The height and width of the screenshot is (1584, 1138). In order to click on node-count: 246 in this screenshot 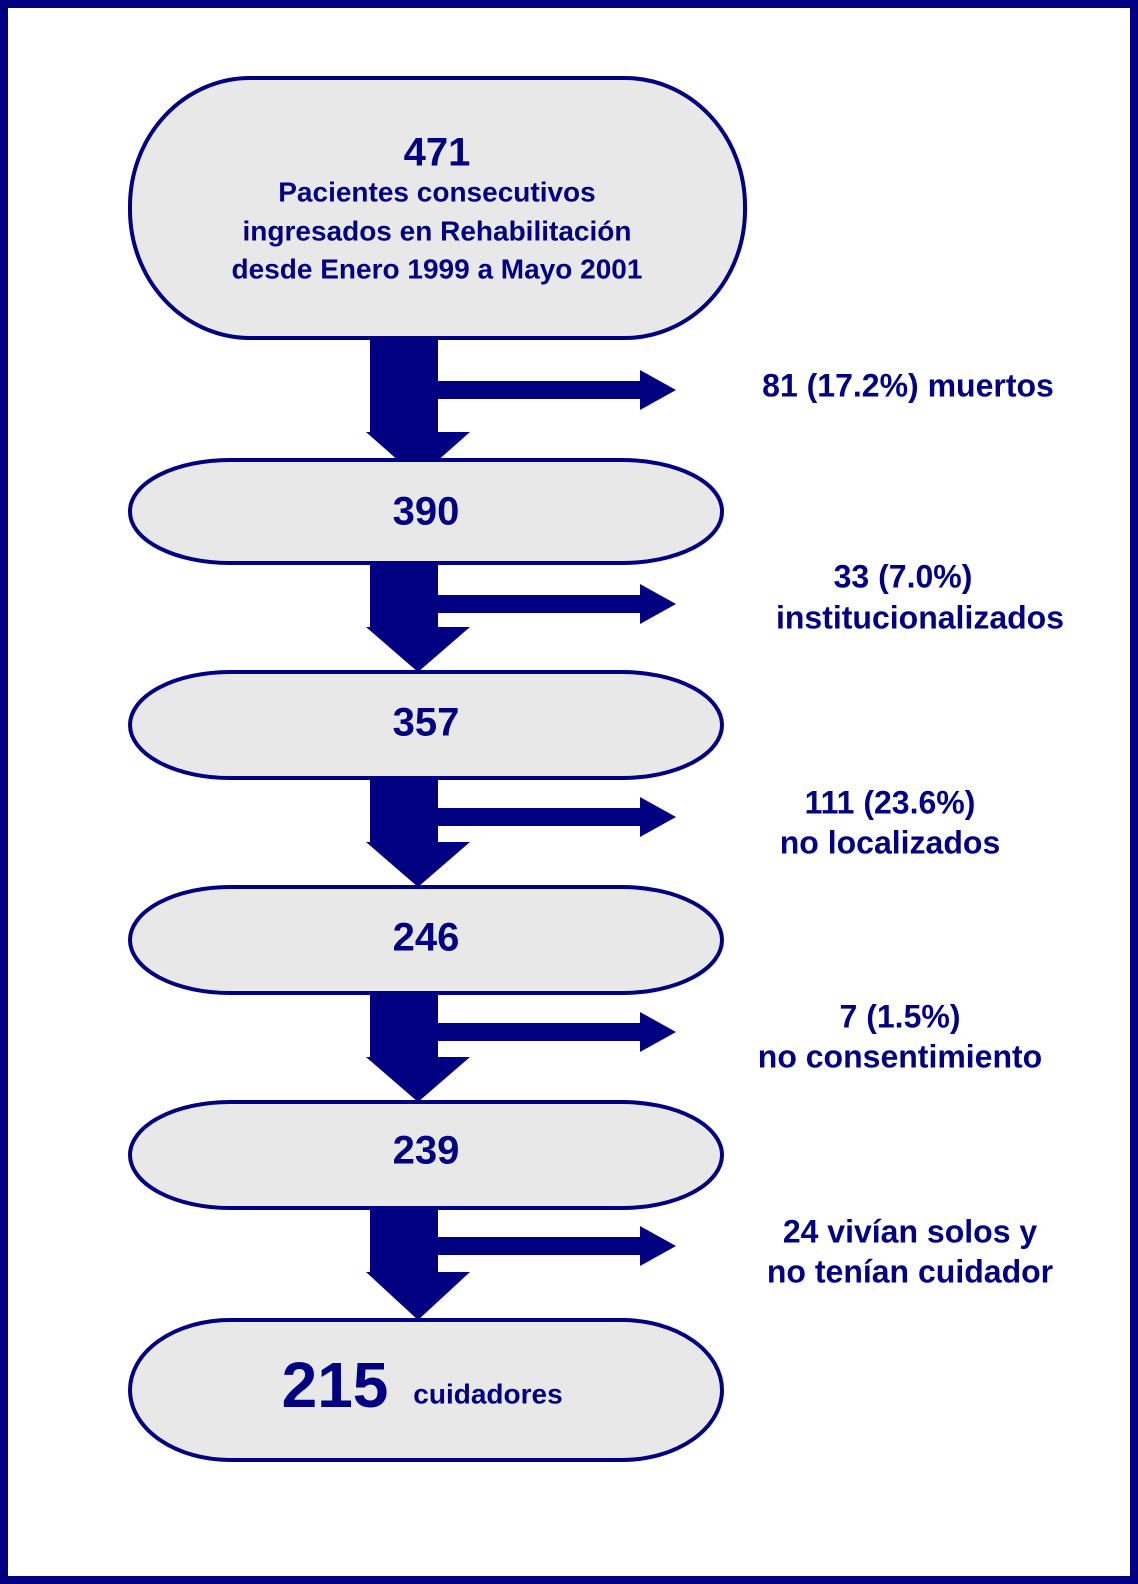, I will do `click(426, 938)`.